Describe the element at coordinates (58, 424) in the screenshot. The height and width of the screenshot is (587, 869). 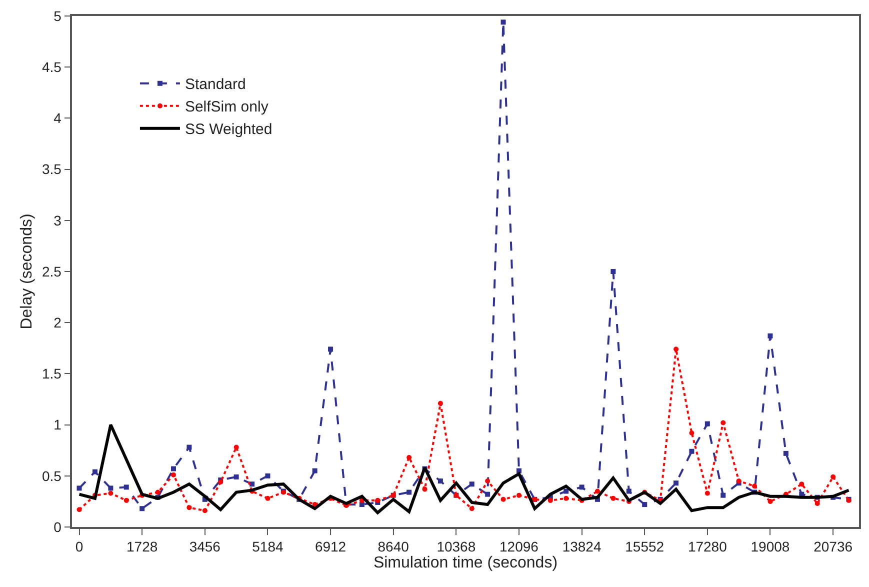
I see `y-tick-label: 1` at that location.